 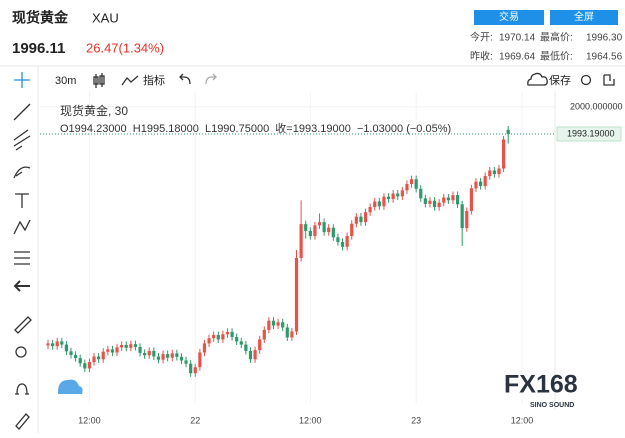 I want to click on stat-label: 昨收:, so click(x=481, y=56).